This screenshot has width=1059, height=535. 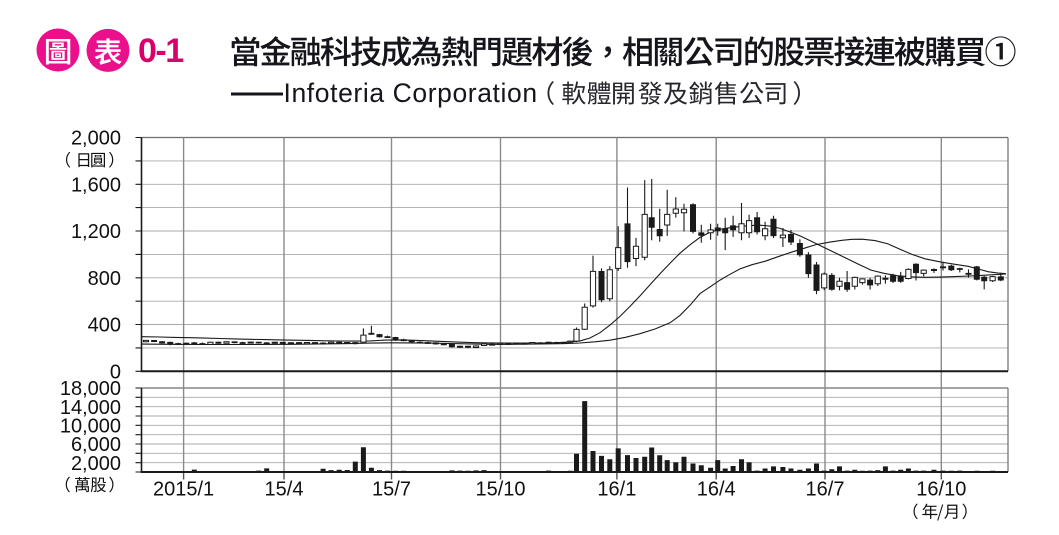 What do you see at coordinates (391, 490) in the screenshot?
I see `svg-text: 15/7` at bounding box center [391, 490].